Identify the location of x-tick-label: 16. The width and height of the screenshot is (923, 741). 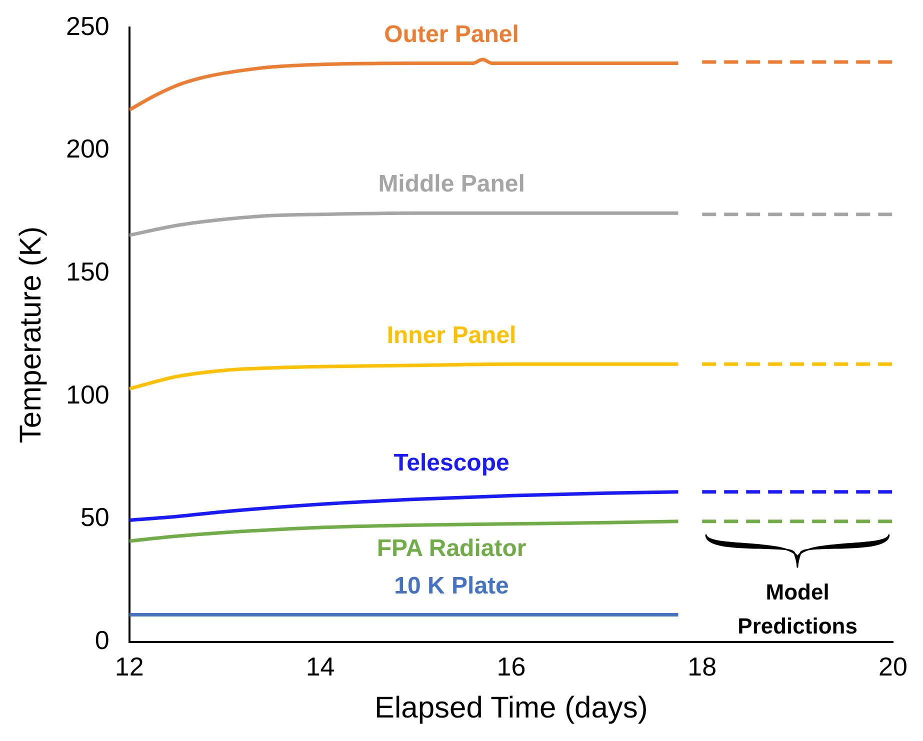
(511, 667).